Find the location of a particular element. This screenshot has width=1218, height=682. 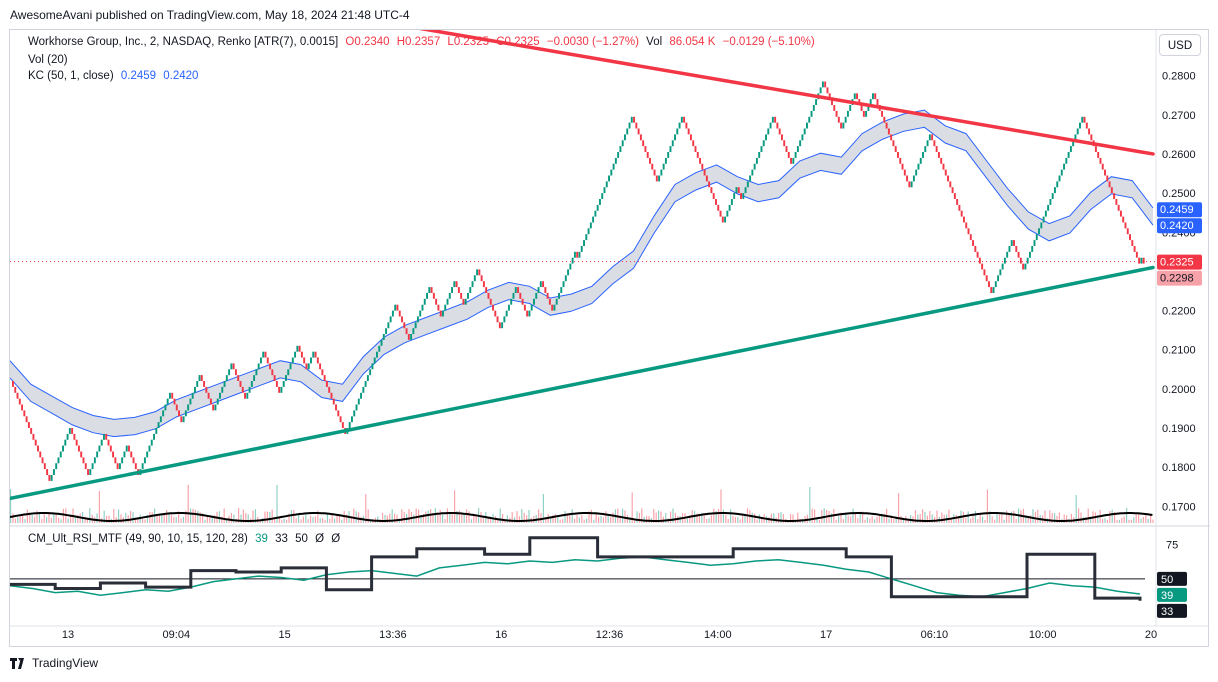

resistance-trendline is located at coordinates (786, 93).